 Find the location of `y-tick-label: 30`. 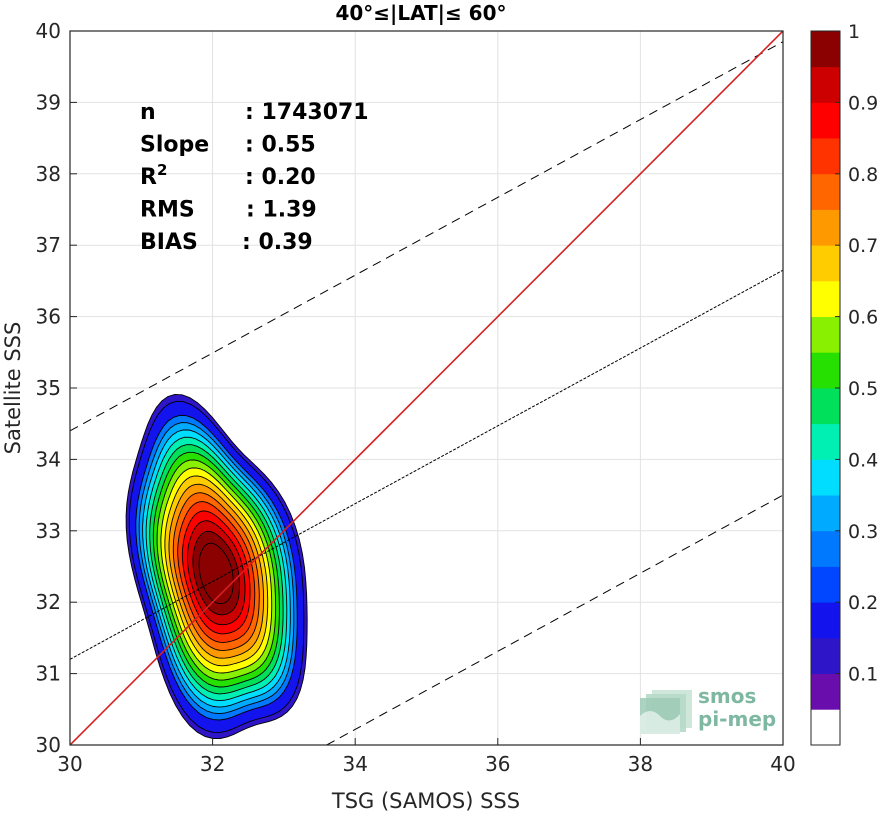

y-tick-label: 30 is located at coordinates (48, 745).